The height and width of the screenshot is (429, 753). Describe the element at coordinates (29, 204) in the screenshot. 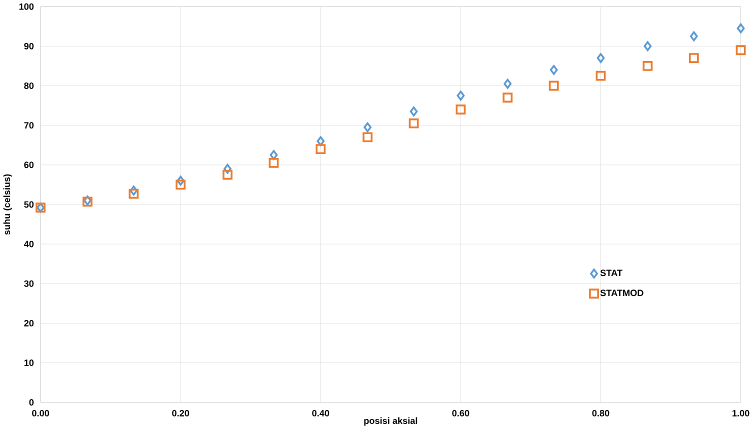

I see `y-tick-label: 50` at that location.